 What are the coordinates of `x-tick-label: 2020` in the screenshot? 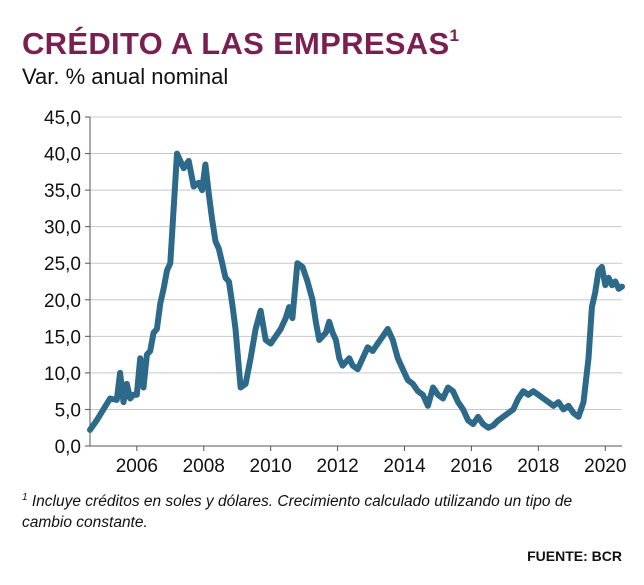 It's located at (605, 466).